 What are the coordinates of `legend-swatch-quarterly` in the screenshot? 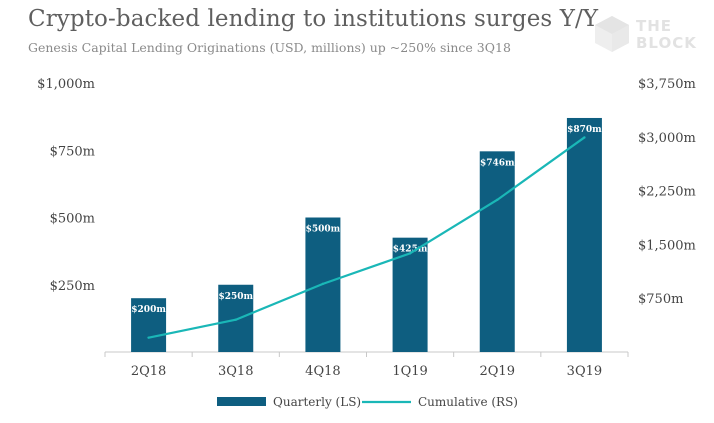 It's located at (241, 401).